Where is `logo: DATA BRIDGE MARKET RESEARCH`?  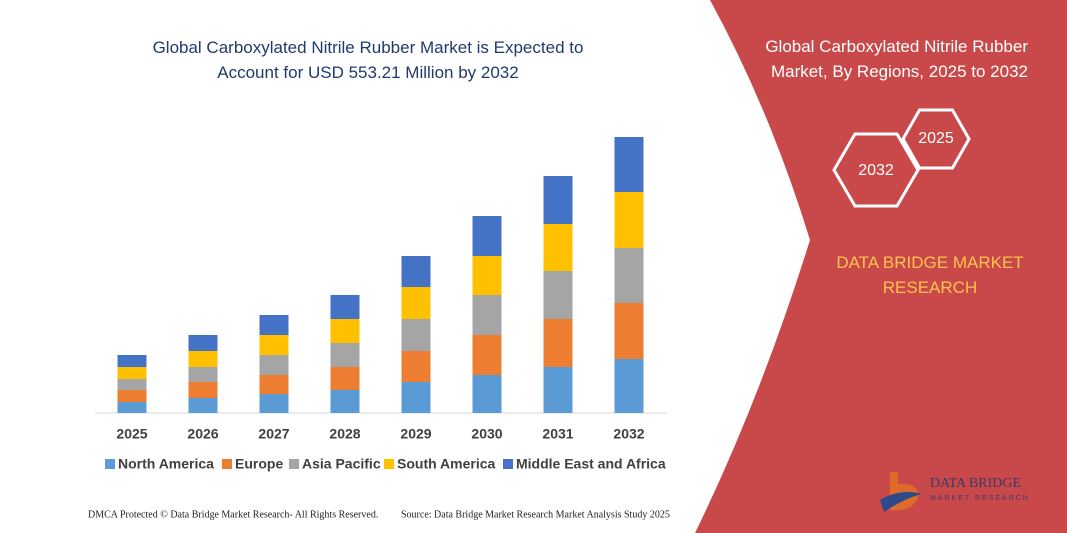 logo: DATA BRIDGE MARKET RESEARCH is located at coordinates (955, 492).